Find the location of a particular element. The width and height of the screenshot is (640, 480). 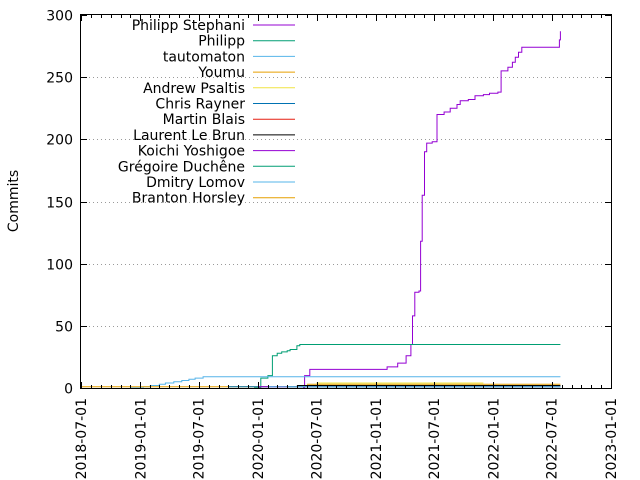

legend-label: Andrew Psaltis is located at coordinates (194, 89).